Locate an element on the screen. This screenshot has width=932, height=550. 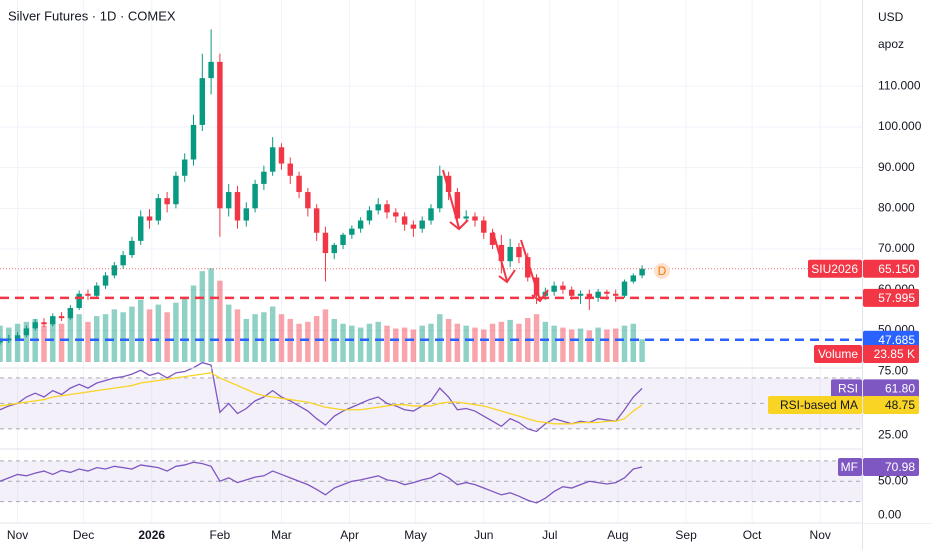
currency: USD is located at coordinates (891, 17).